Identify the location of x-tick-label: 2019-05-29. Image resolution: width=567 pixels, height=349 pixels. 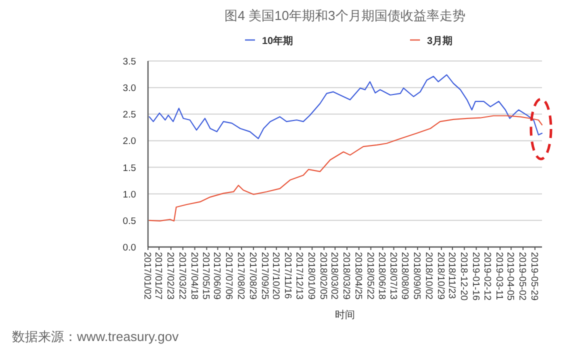
(534, 276).